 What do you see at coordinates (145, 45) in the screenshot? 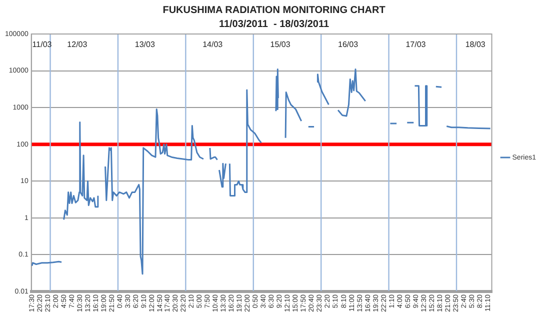
I see `annotation: 13/03` at bounding box center [145, 45].